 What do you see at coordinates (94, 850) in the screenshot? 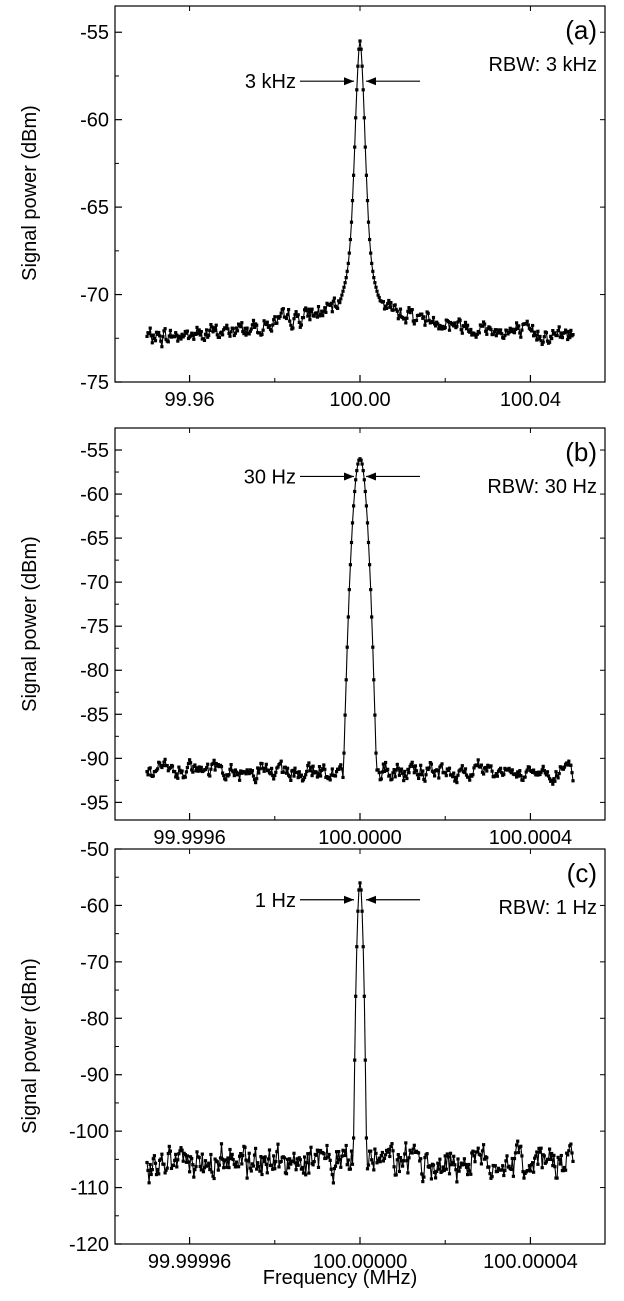
I see `y-tick-label: -50` at bounding box center [94, 850].